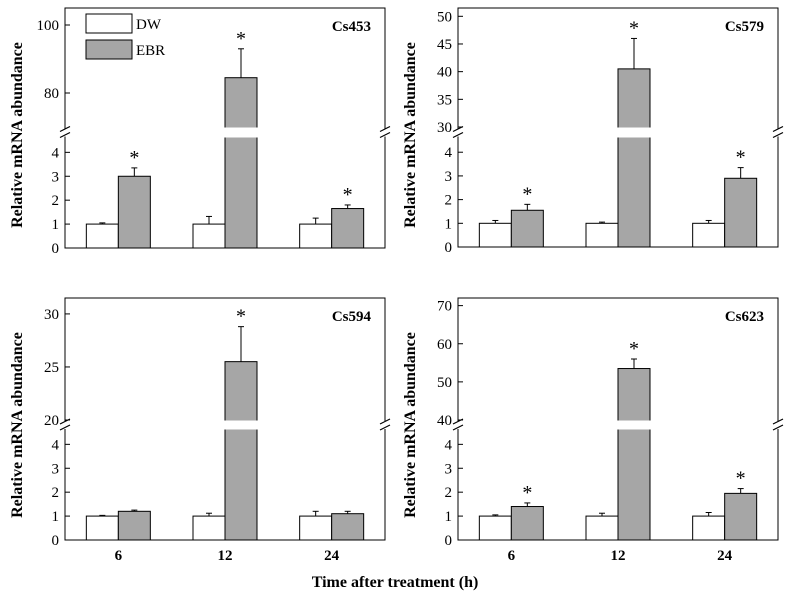 This screenshot has width=790, height=599. I want to click on y-tick-label: 20, so click(51, 421).